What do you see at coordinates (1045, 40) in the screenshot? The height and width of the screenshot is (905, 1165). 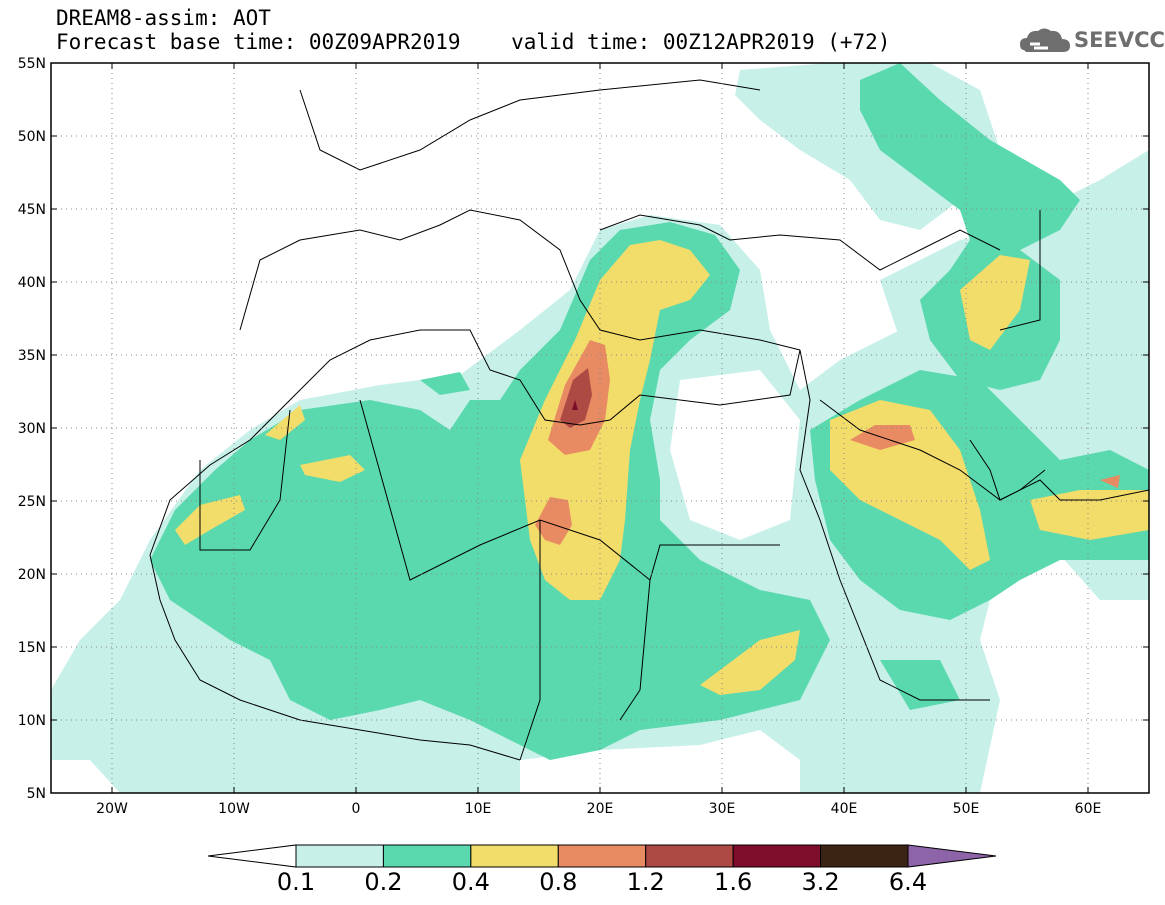 I see `cloud-icon` at bounding box center [1045, 40].